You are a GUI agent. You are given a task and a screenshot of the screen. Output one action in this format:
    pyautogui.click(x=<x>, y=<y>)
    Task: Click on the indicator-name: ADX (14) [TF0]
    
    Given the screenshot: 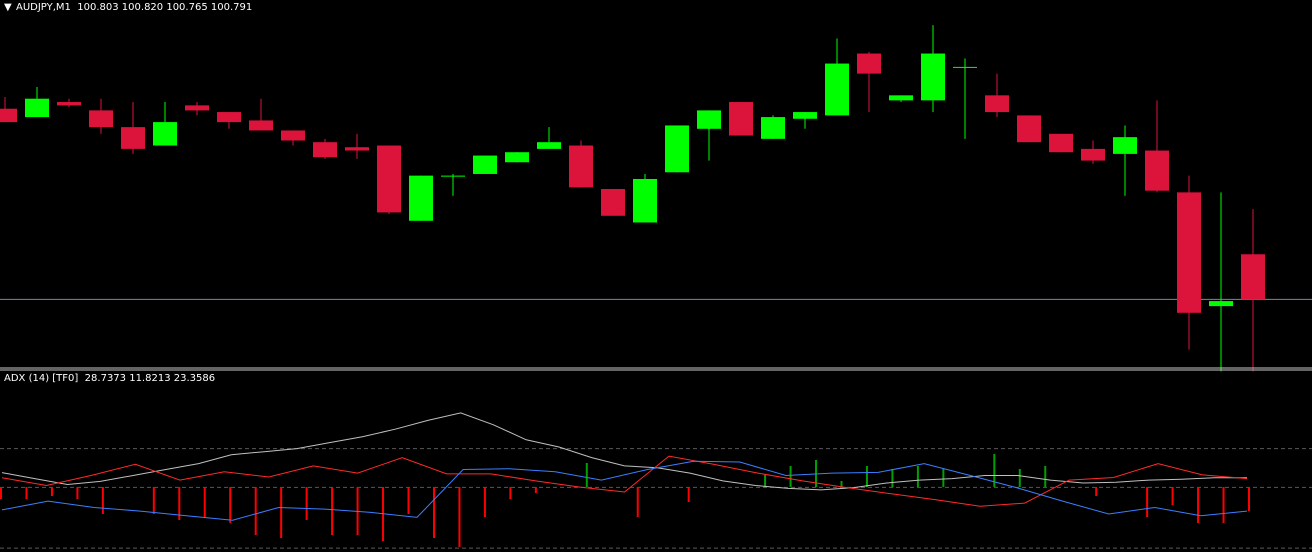 What is the action you would take?
    pyautogui.click(x=41, y=378)
    